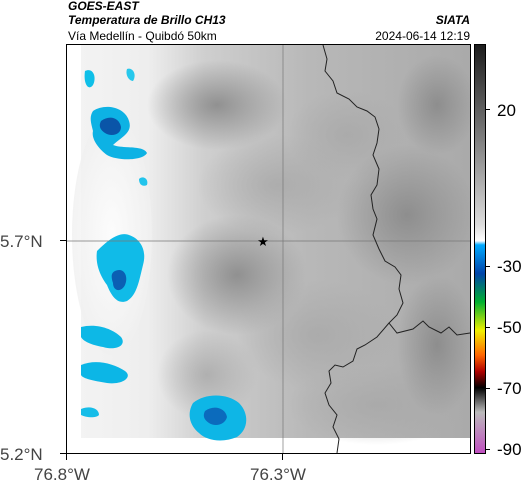 The width and height of the screenshot is (526, 491). I want to click on region-subtitle: Vía Medellín - Quibdó 50km, so click(142, 36).